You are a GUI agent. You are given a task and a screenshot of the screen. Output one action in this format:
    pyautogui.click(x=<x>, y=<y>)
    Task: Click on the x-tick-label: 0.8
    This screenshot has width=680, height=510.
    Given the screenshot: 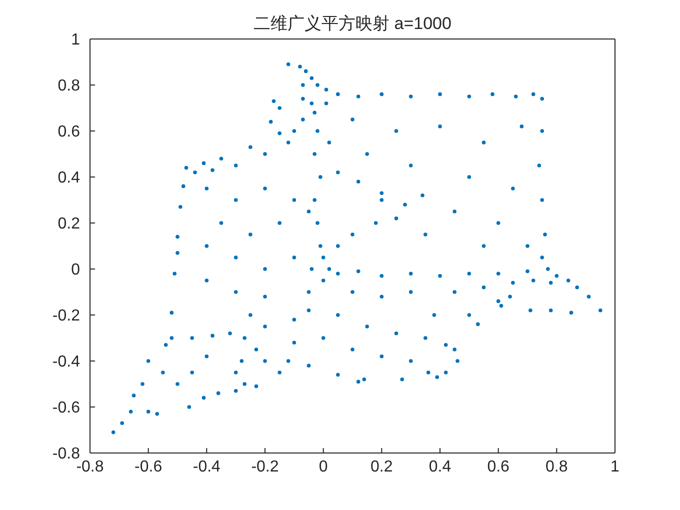 What is the action you would take?
    pyautogui.click(x=557, y=467)
    